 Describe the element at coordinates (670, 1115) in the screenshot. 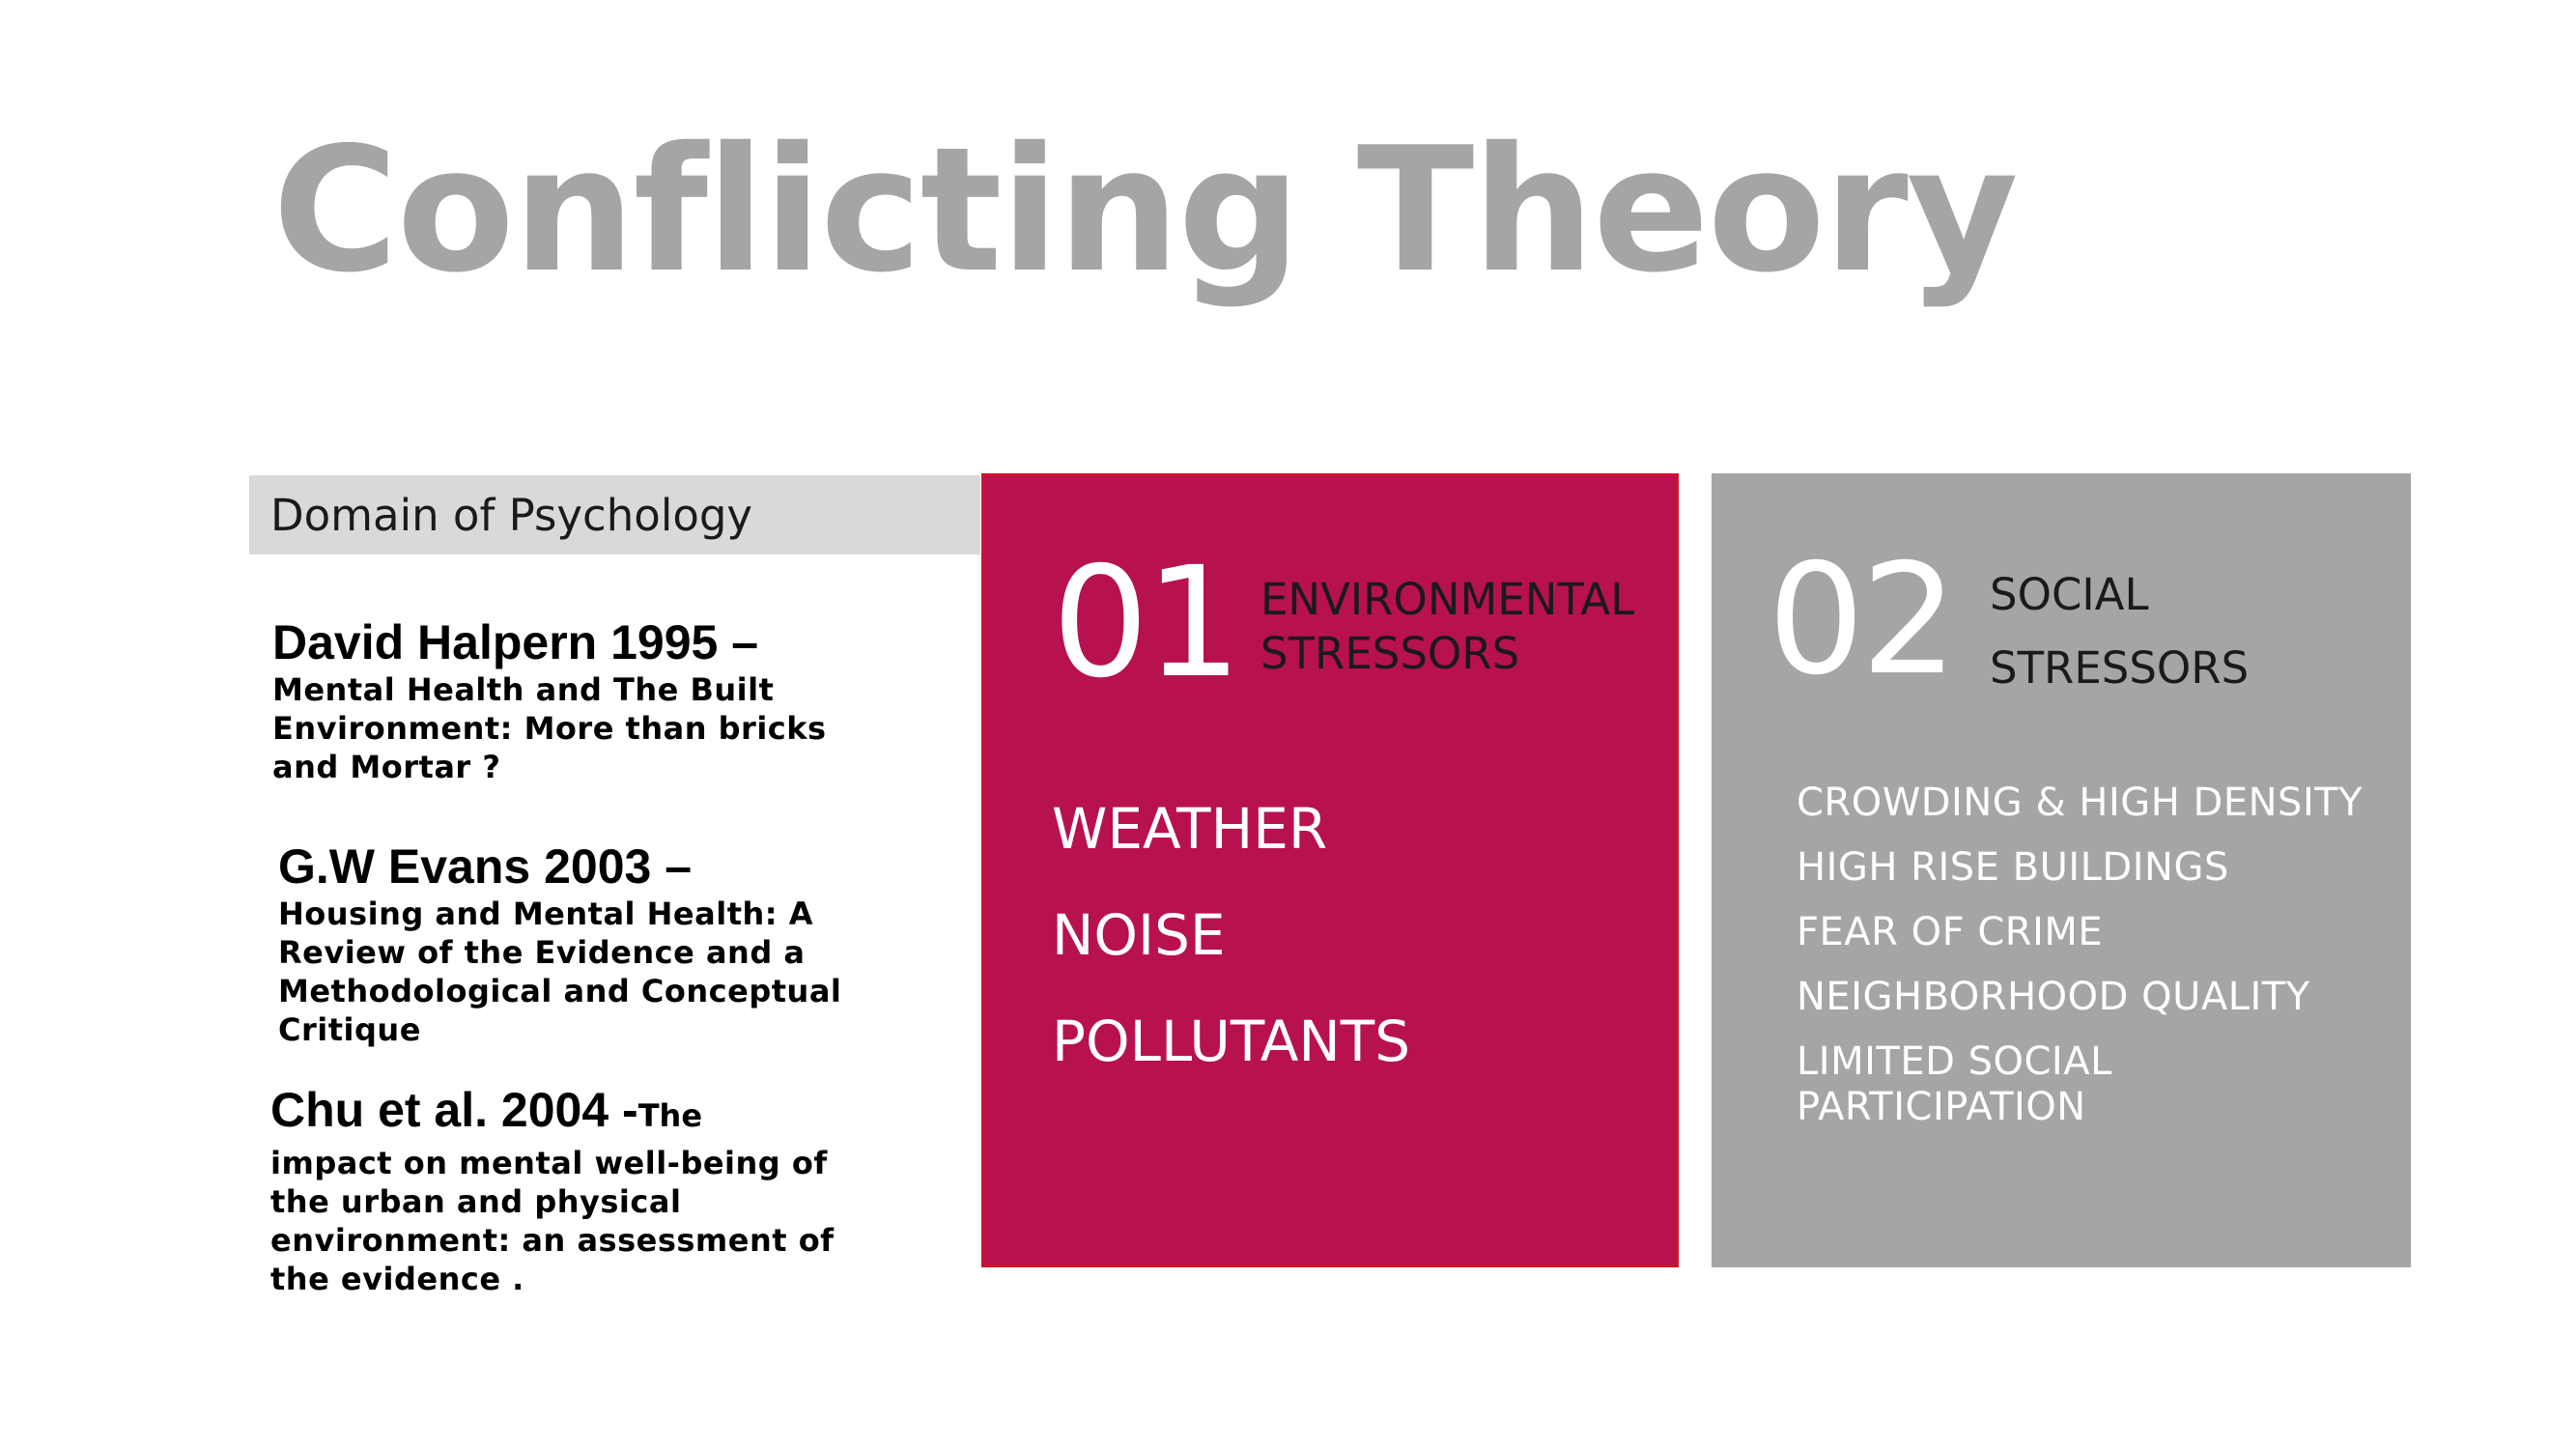

I see `reference-title-start: The` at that location.